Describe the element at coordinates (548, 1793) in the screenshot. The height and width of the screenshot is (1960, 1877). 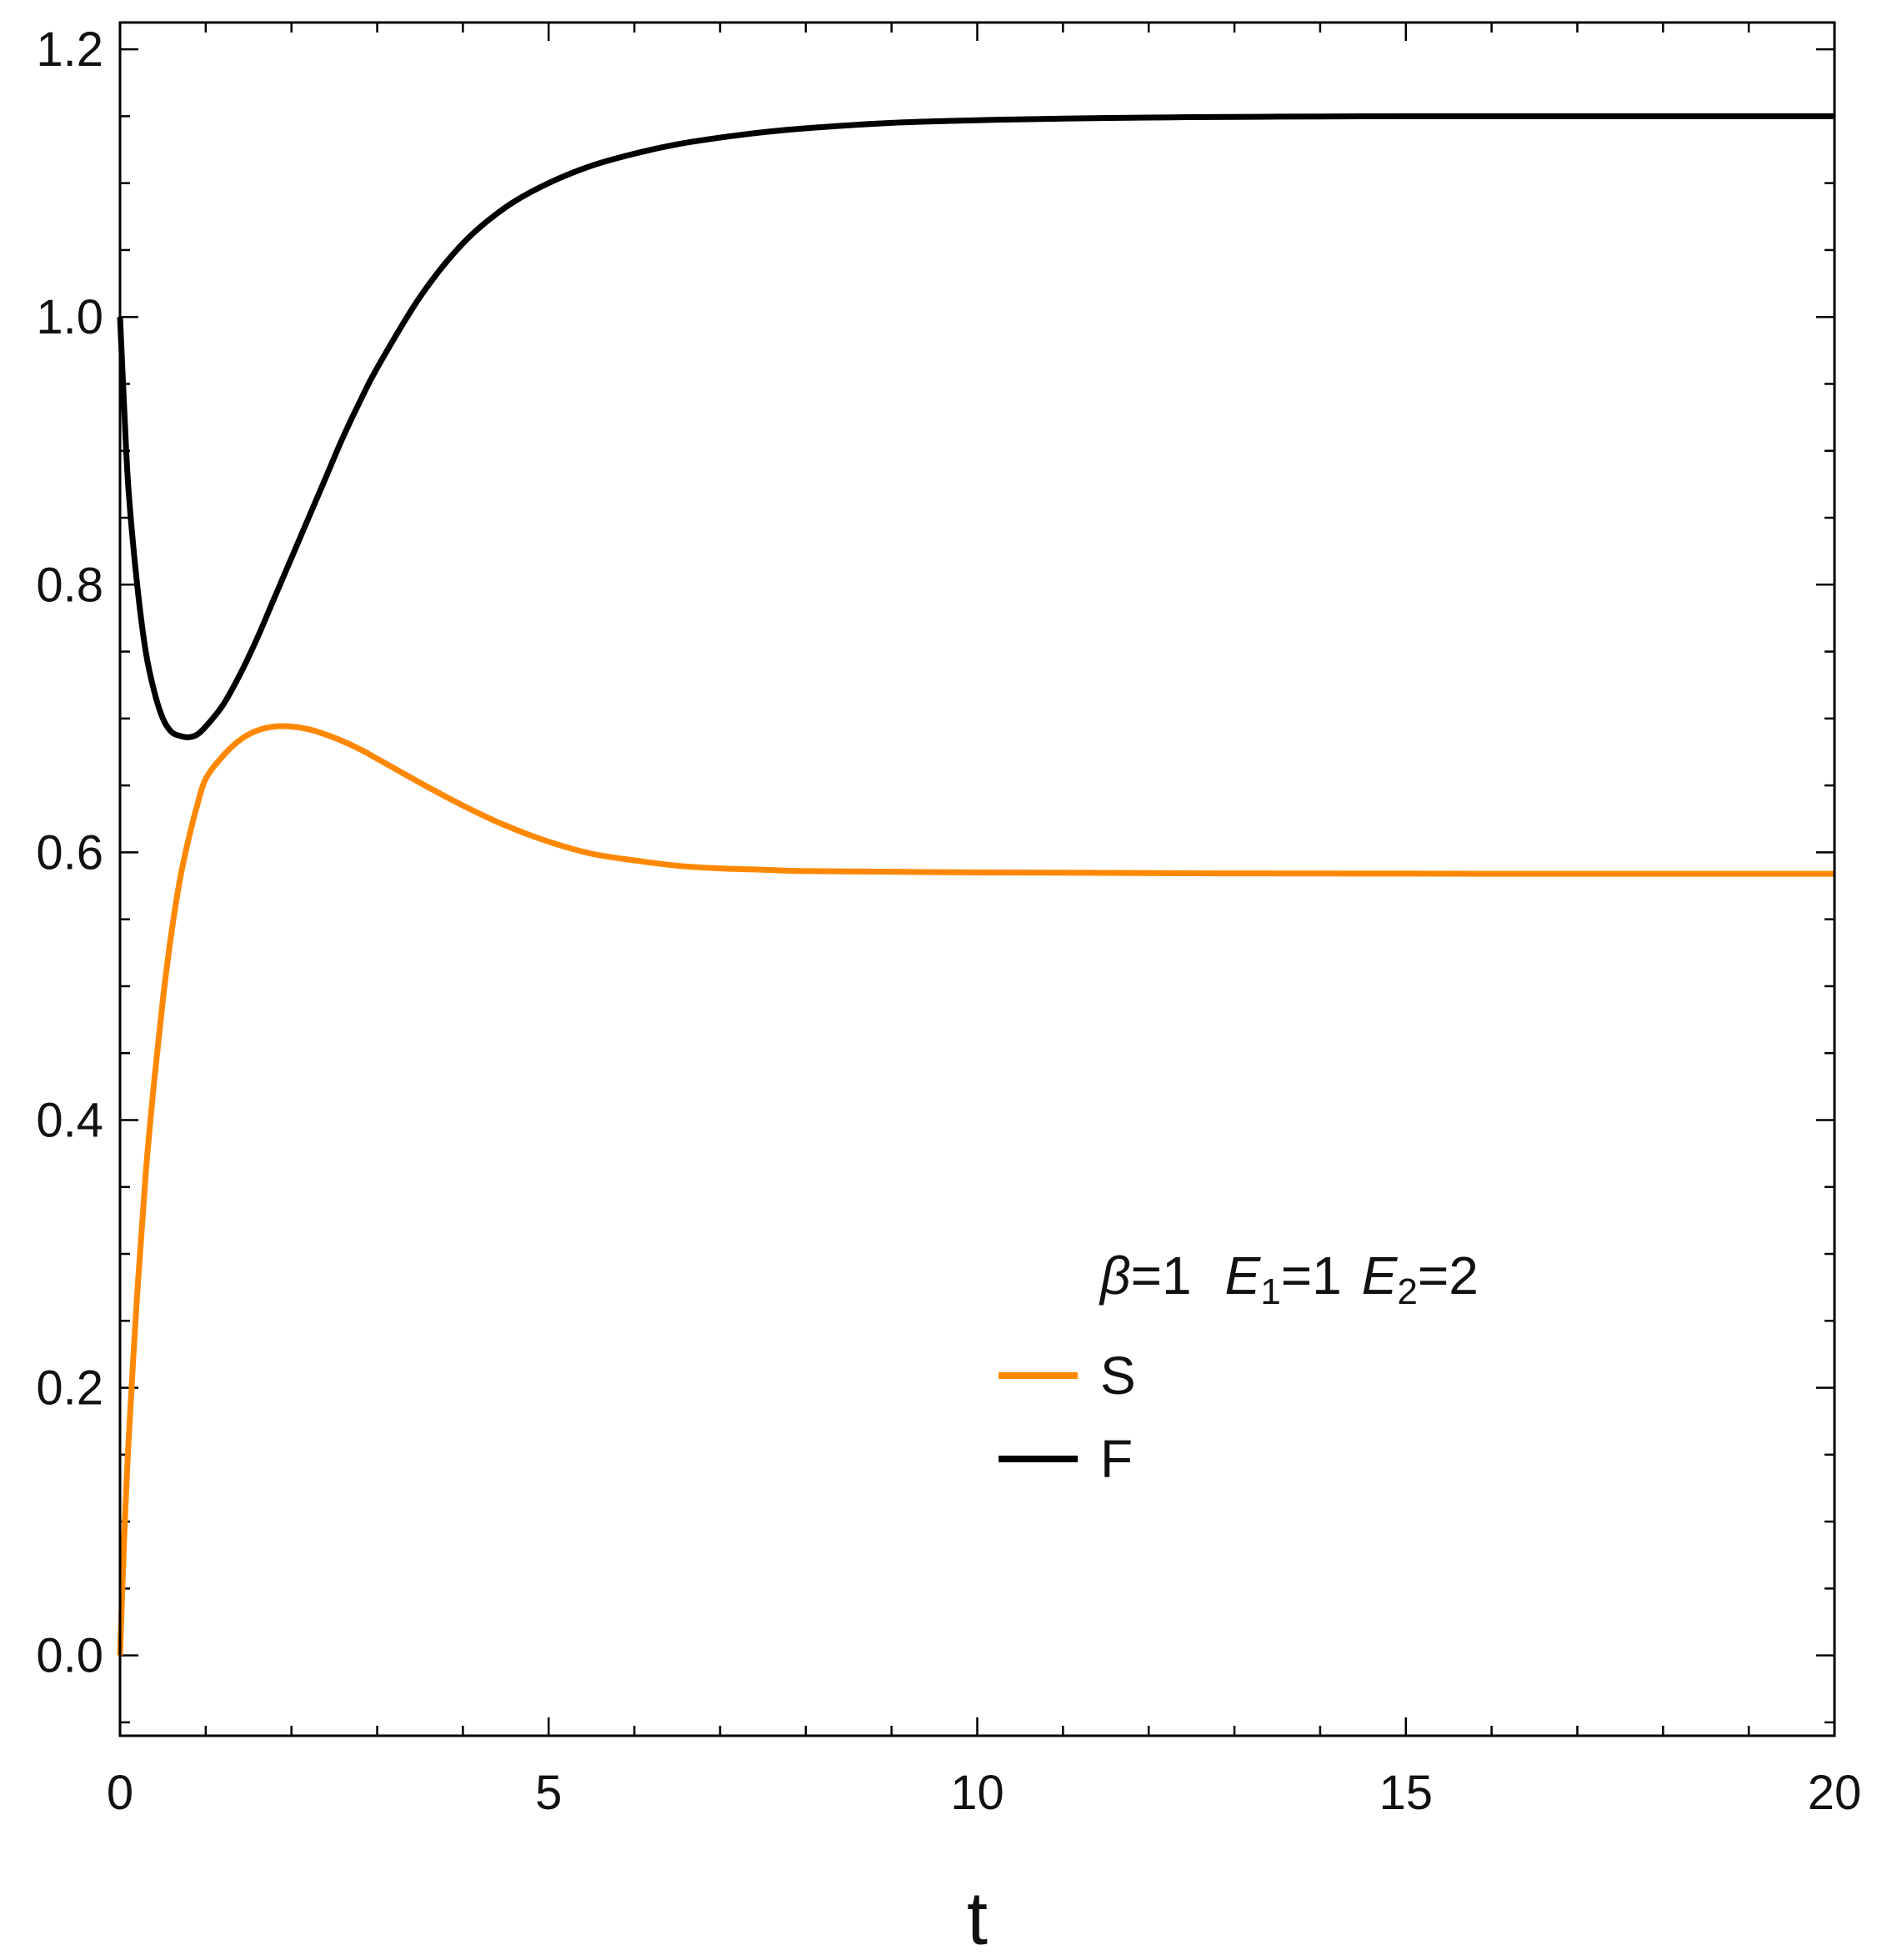
I see `x-tick-label: 5` at that location.